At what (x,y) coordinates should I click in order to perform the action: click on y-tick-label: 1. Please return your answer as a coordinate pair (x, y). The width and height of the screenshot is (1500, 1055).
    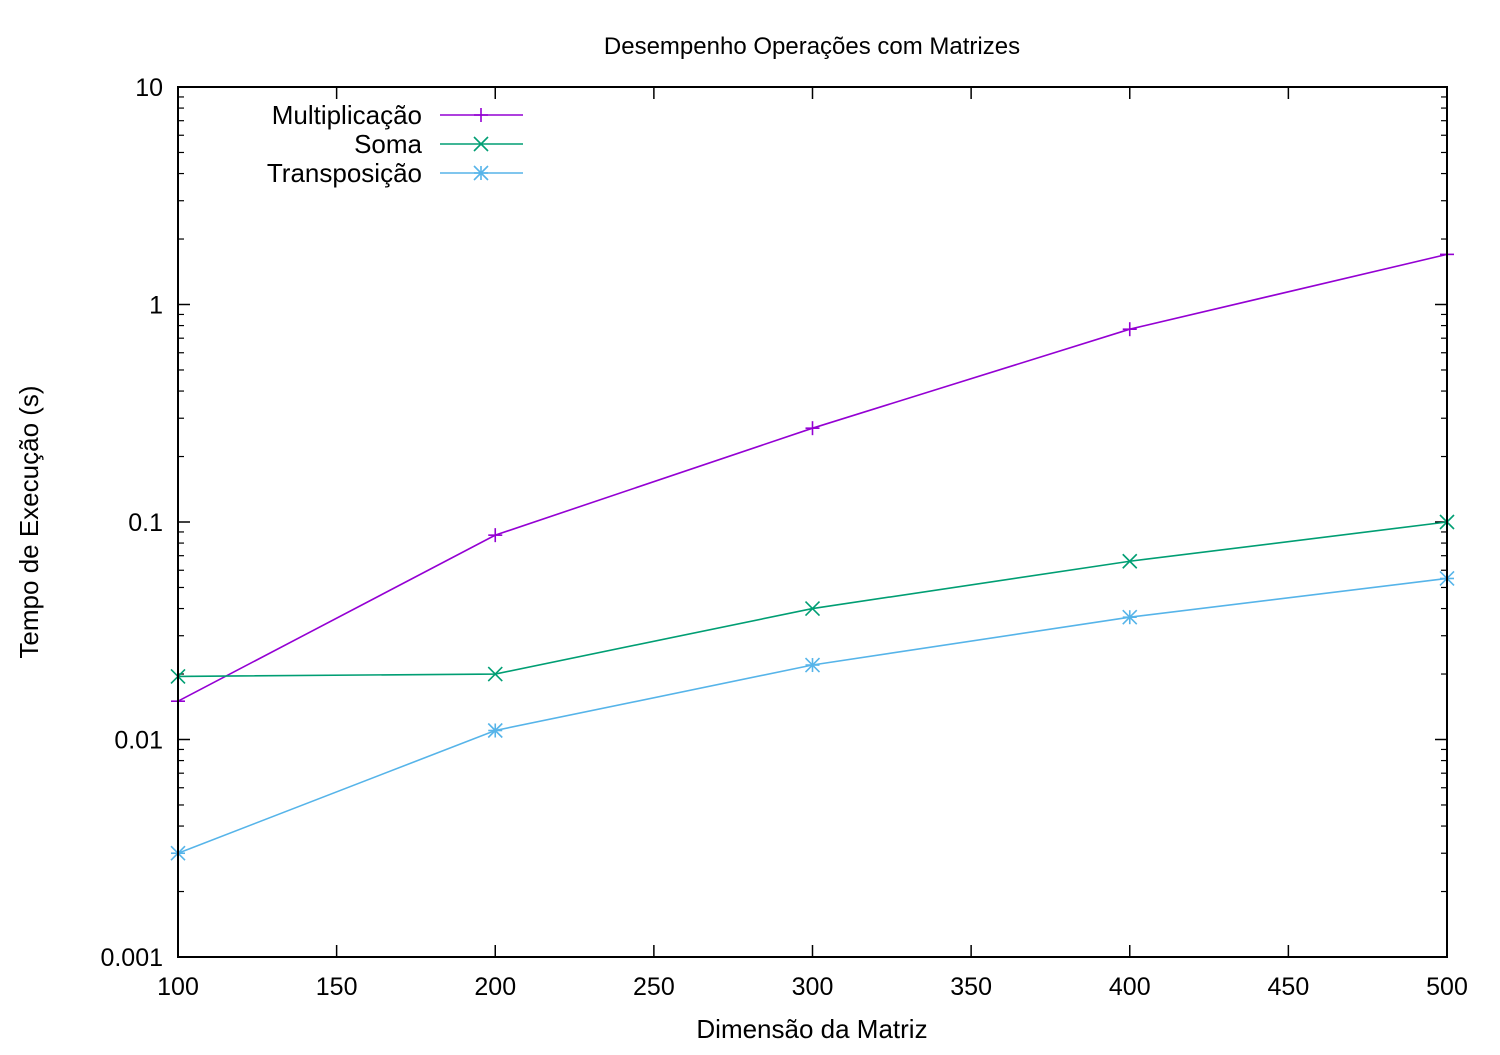
    Looking at the image, I should click on (156, 306).